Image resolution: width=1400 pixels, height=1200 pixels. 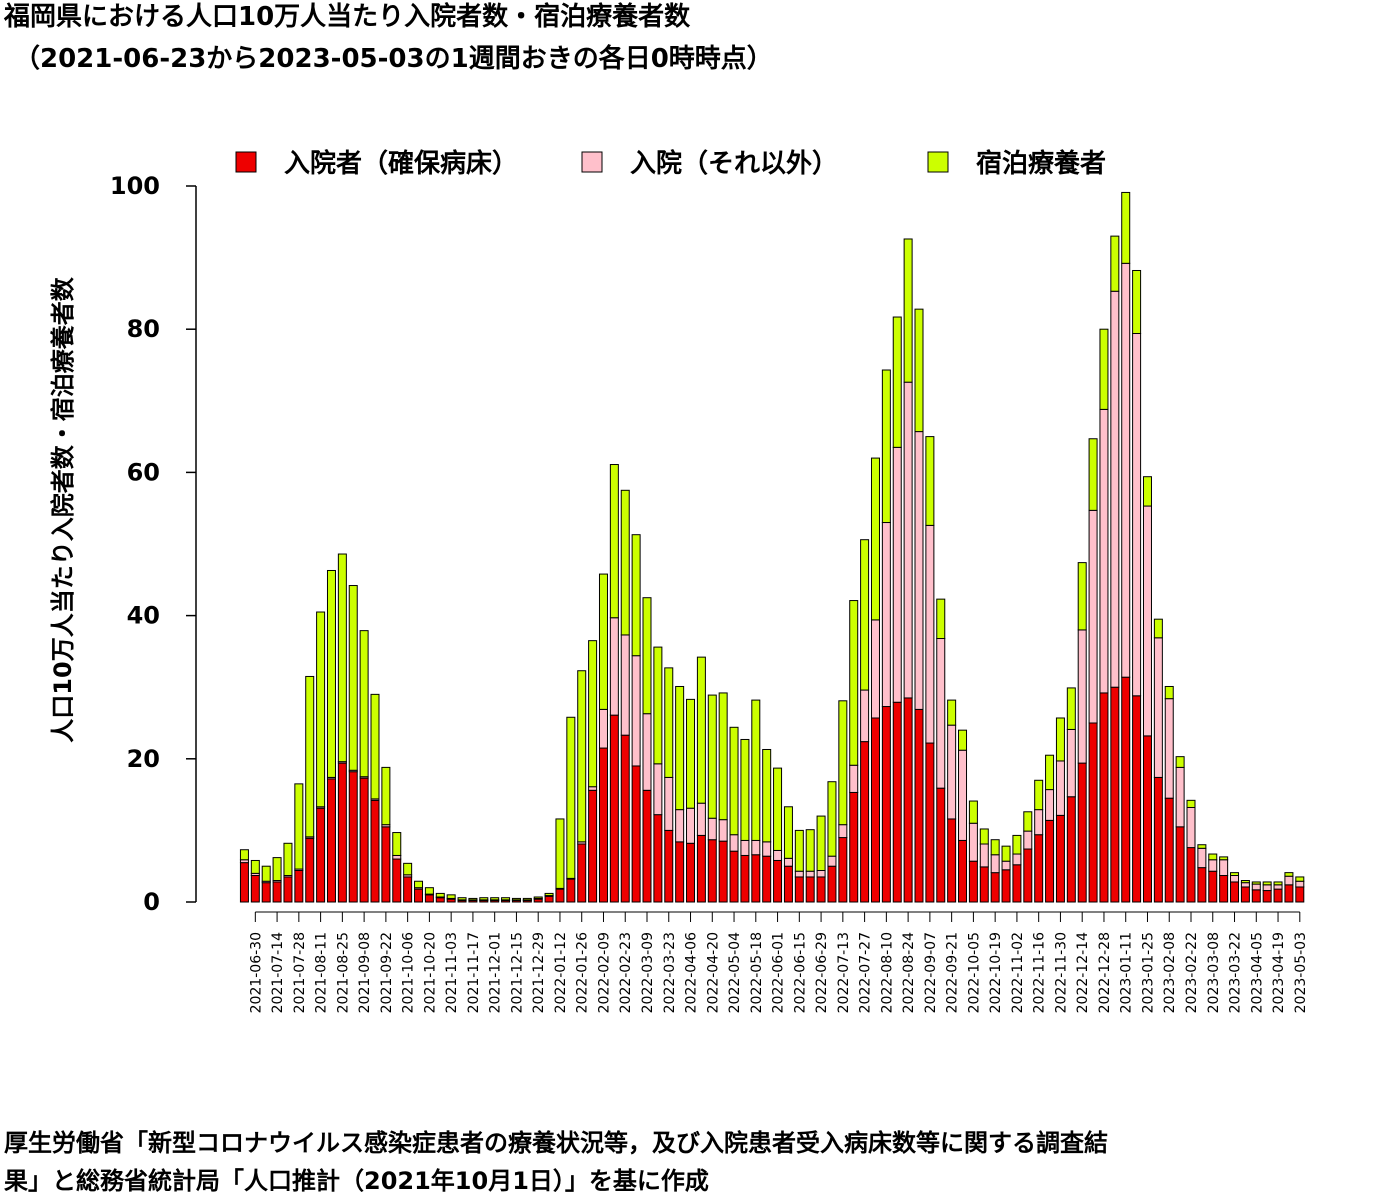 I want to click on x-tick-label: 2022-02-23, so click(x=626, y=972).